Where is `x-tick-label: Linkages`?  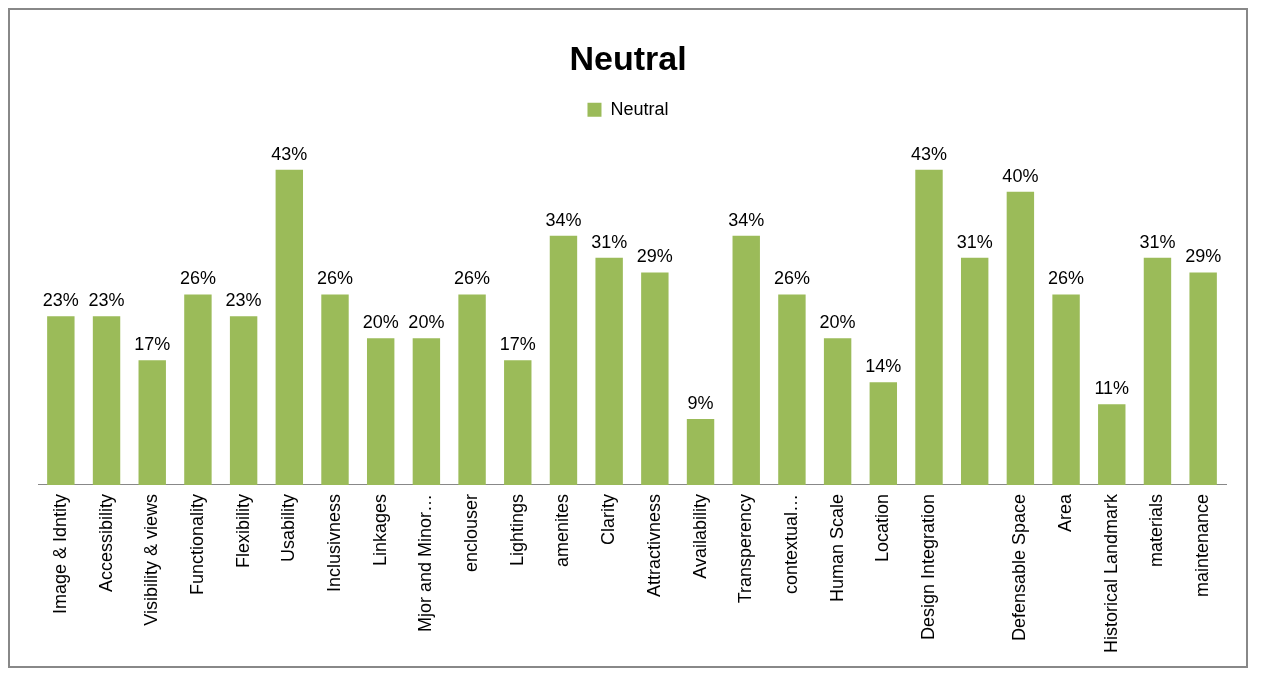 x-tick-label: Linkages is located at coordinates (379, 530).